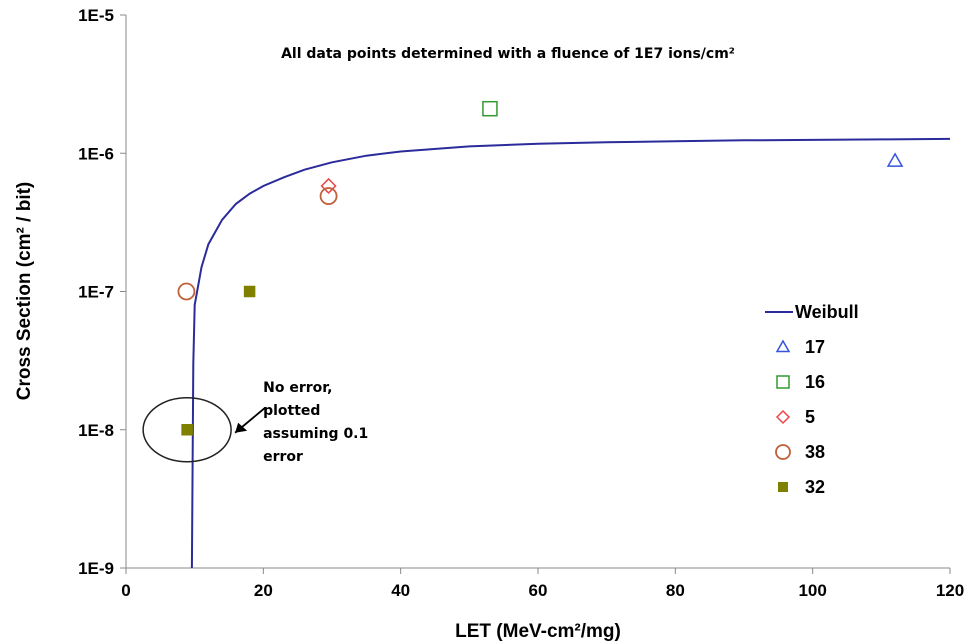  I want to click on x-tick-label: 60, so click(538, 590).